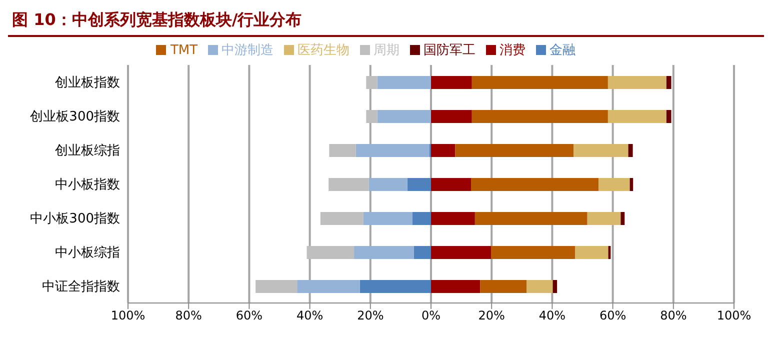  What do you see at coordinates (563, 50) in the screenshot?
I see `legend-label: 金融` at bounding box center [563, 50].